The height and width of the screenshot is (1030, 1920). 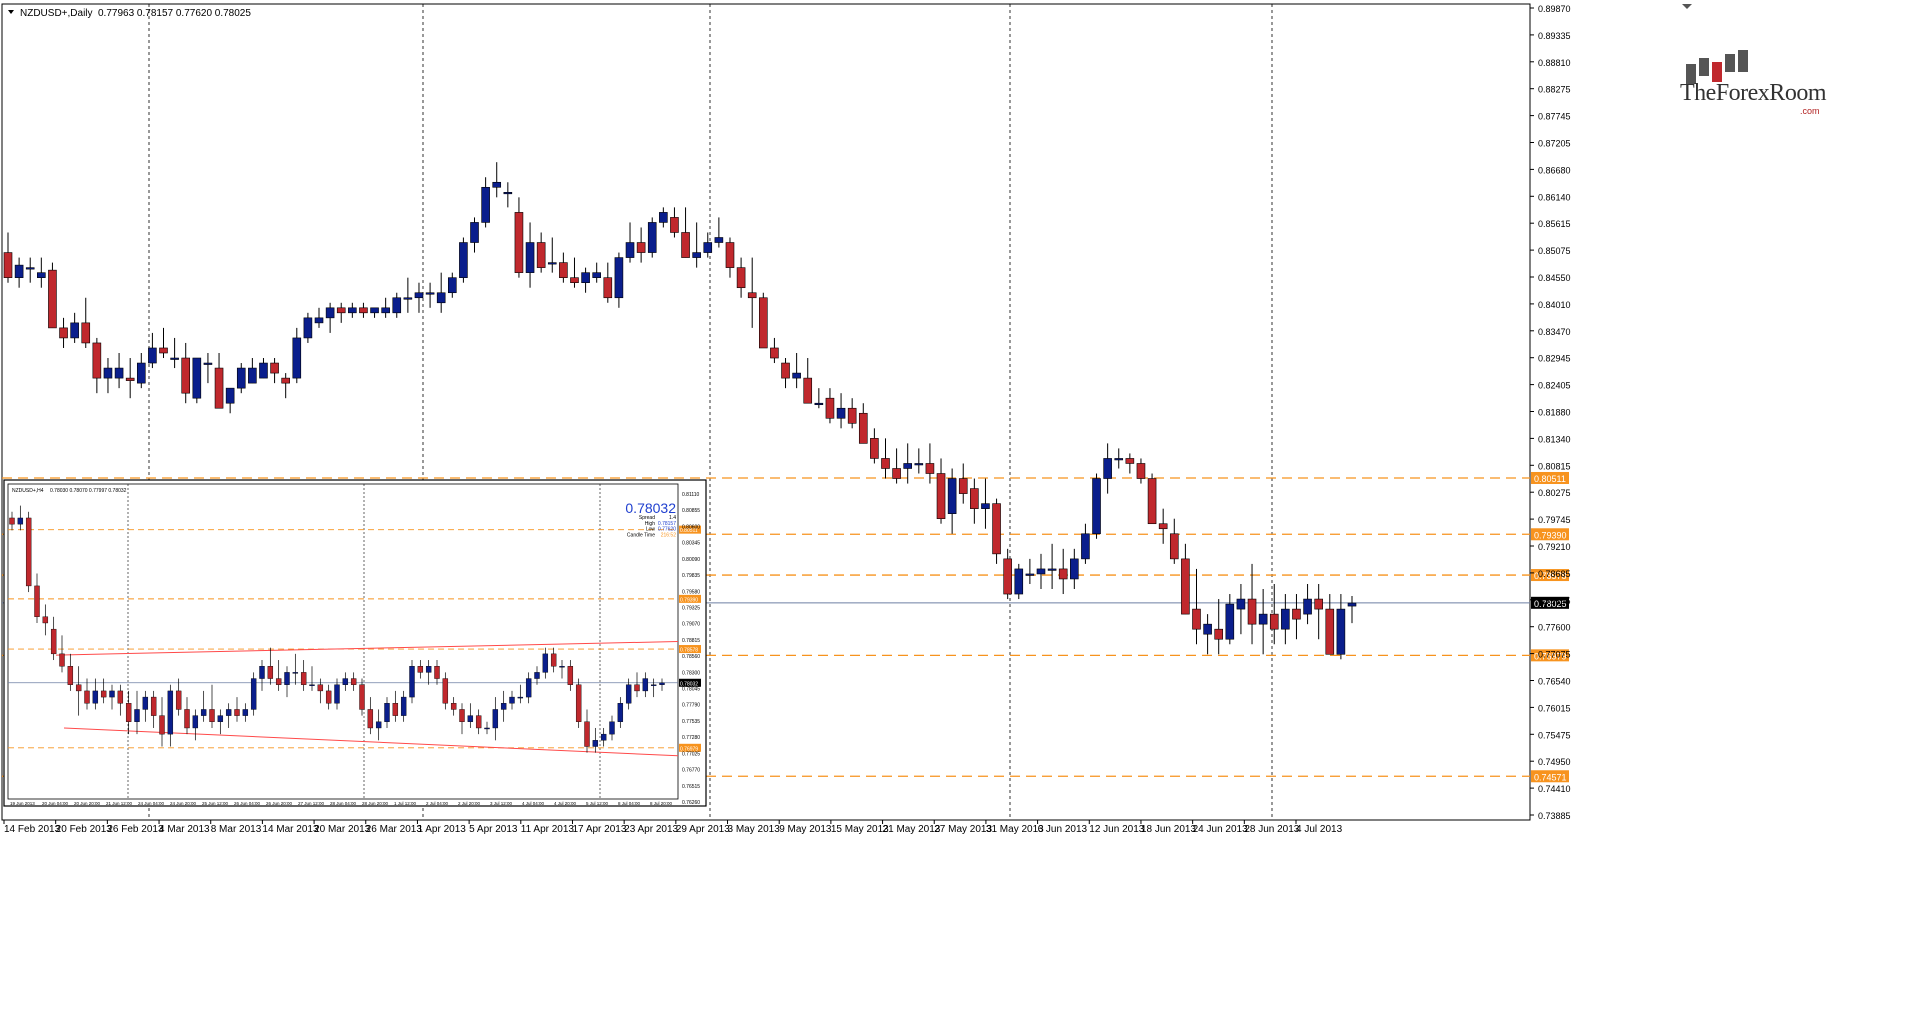 What do you see at coordinates (1554, 251) in the screenshot?
I see `y-tick-label: 0.85075` at bounding box center [1554, 251].